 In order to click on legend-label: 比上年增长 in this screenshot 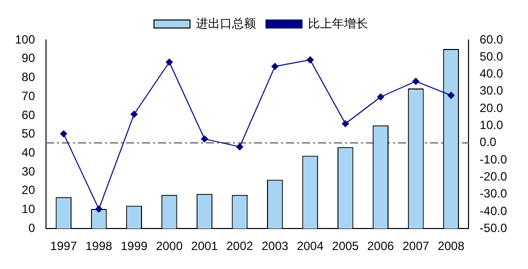, I will do `click(338, 23)`.